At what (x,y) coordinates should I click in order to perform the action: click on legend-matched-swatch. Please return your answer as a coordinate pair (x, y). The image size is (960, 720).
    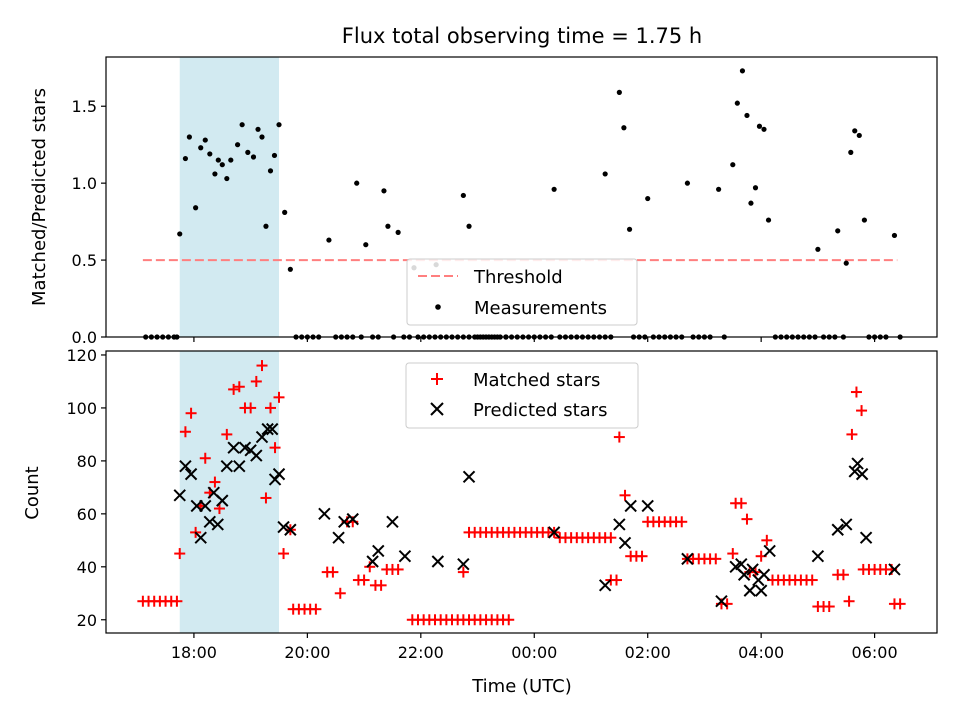
    Looking at the image, I should click on (437, 379).